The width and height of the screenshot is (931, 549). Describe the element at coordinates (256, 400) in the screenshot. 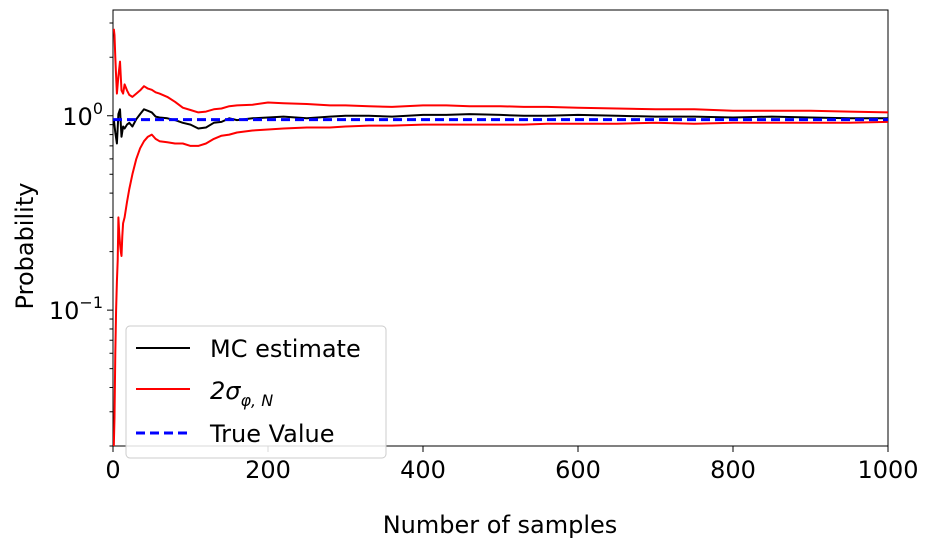

I see `legend-label-2sigma-sub: φ, N` at that location.